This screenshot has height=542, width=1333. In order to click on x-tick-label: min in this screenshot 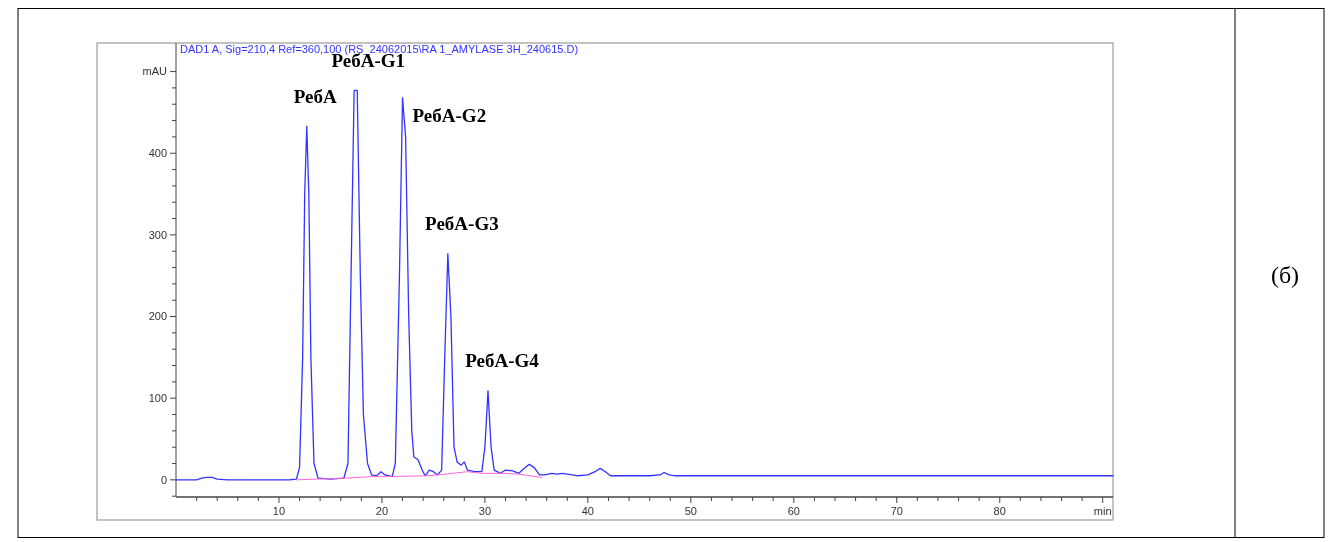, I will do `click(1102, 511)`.